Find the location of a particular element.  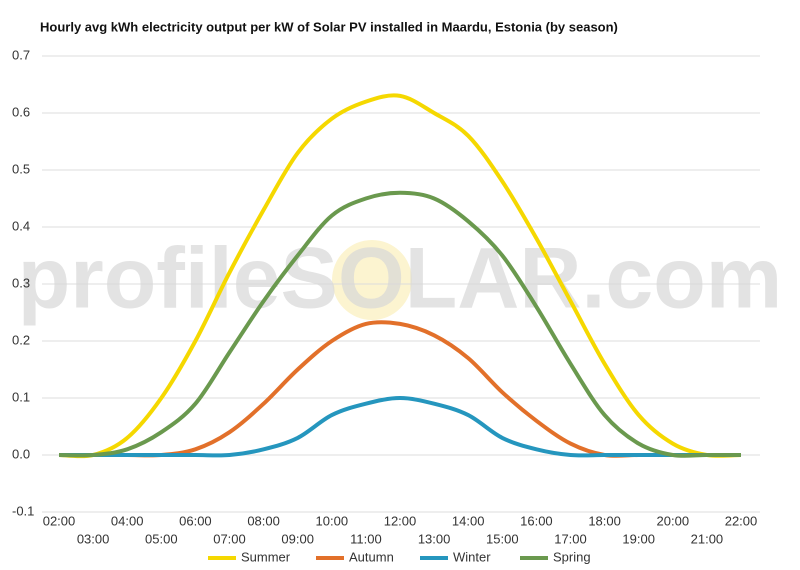

x-tick-label: 10:00 is located at coordinates (332, 520).